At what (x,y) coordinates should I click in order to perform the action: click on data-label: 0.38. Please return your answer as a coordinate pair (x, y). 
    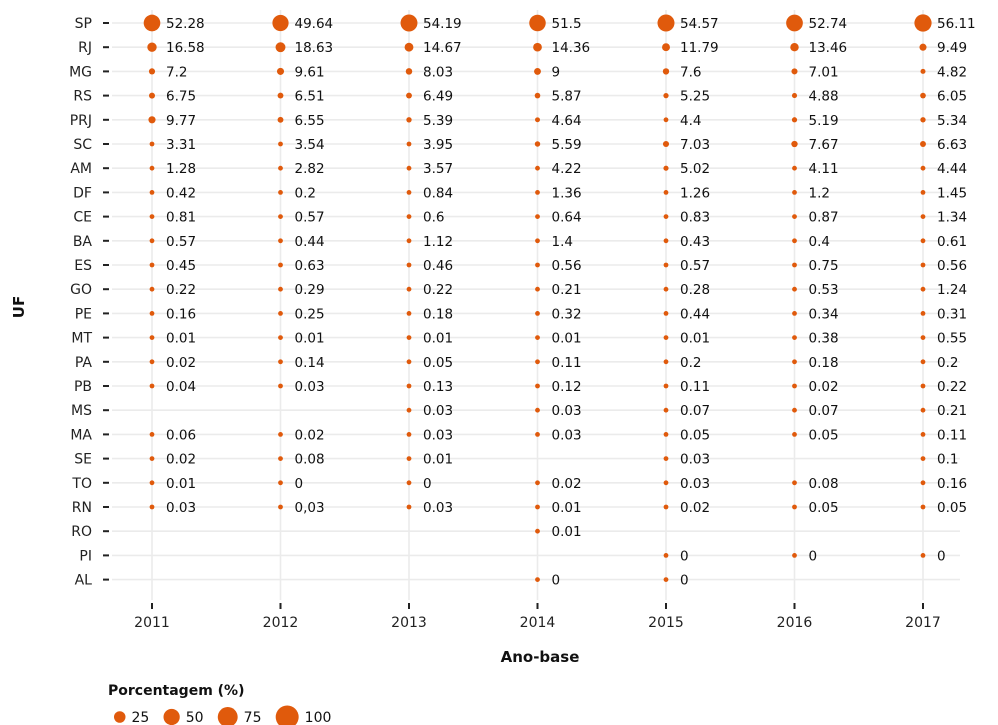
    Looking at the image, I should click on (824, 339).